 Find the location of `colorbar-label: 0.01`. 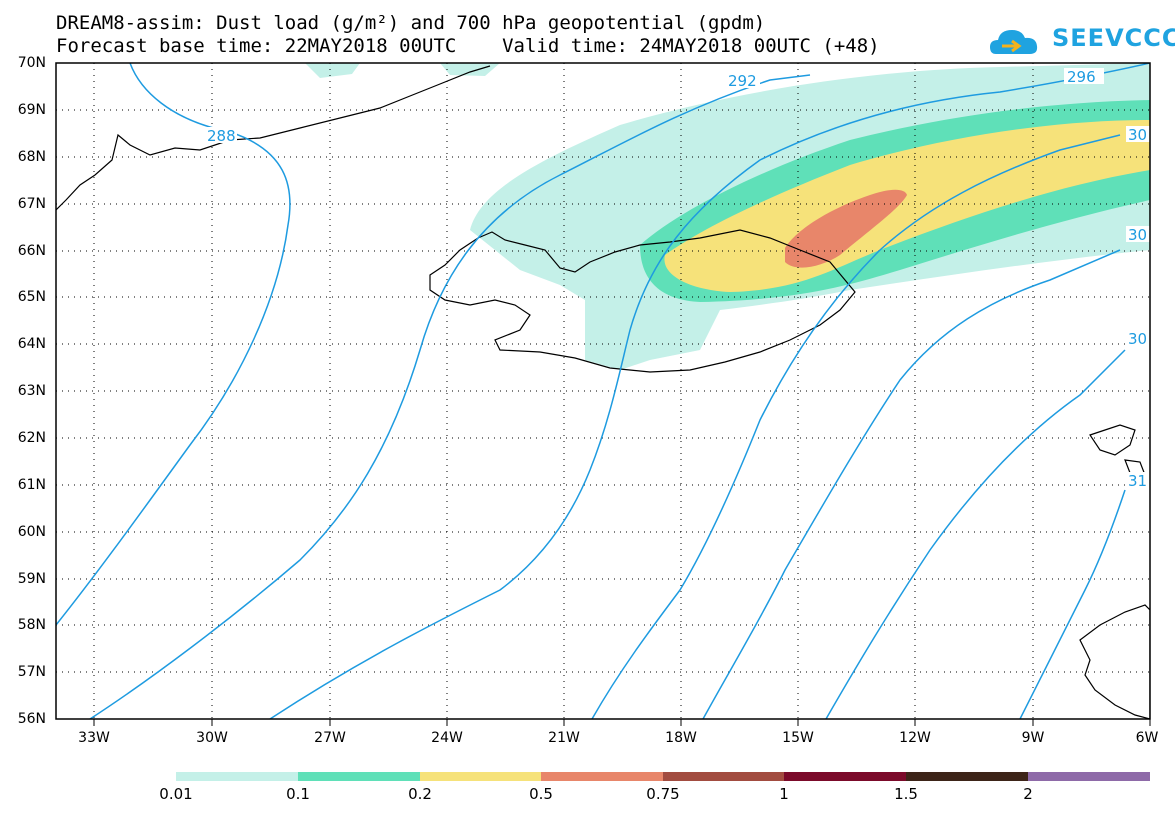

colorbar-label: 0.01 is located at coordinates (176, 794).